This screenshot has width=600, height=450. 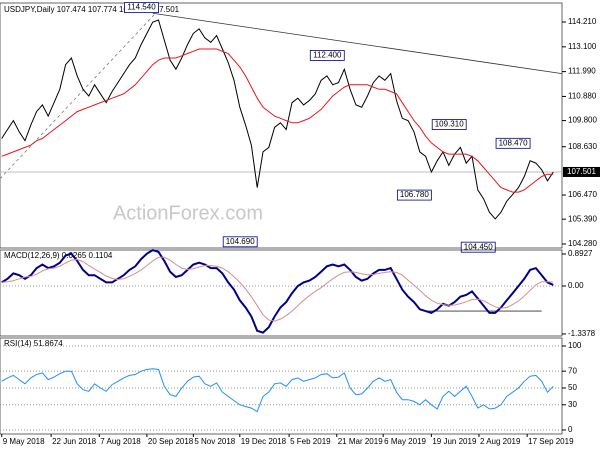 I want to click on annotation-label: 114.540, so click(x=141, y=7).